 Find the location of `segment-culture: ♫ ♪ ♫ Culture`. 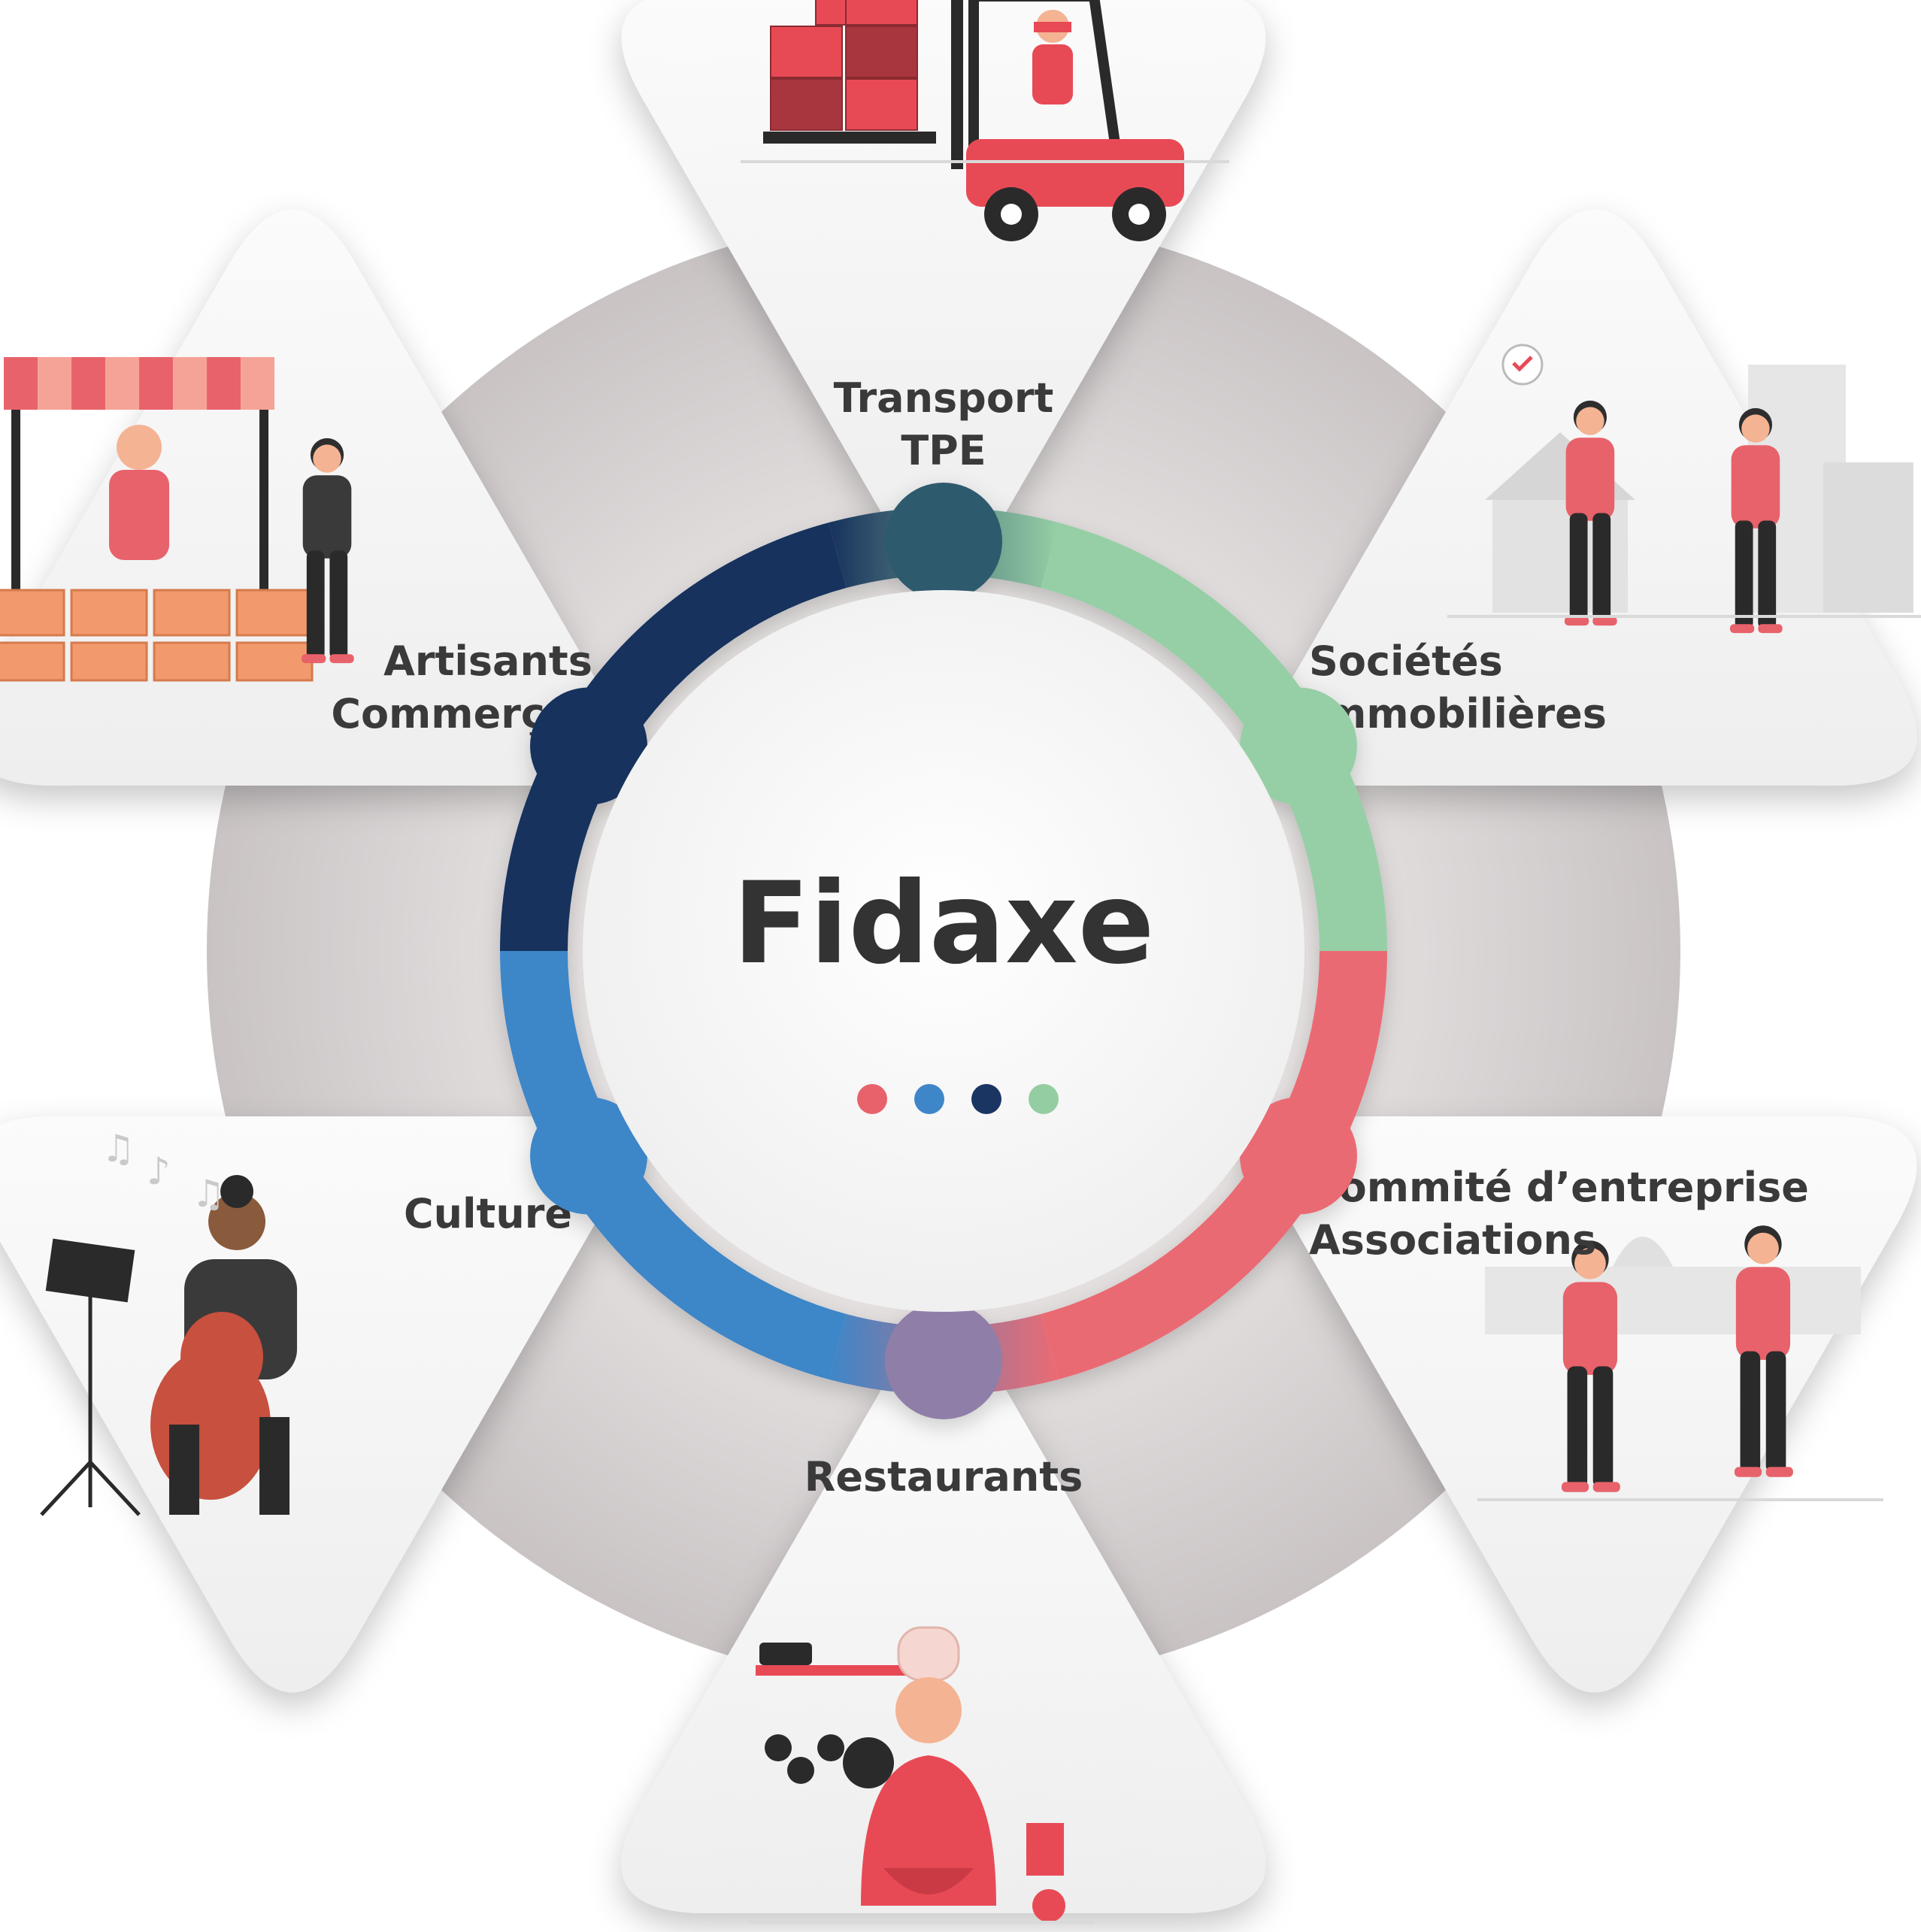

segment-culture: ♫ ♪ ♫ Culture is located at coordinates (307, 1404).